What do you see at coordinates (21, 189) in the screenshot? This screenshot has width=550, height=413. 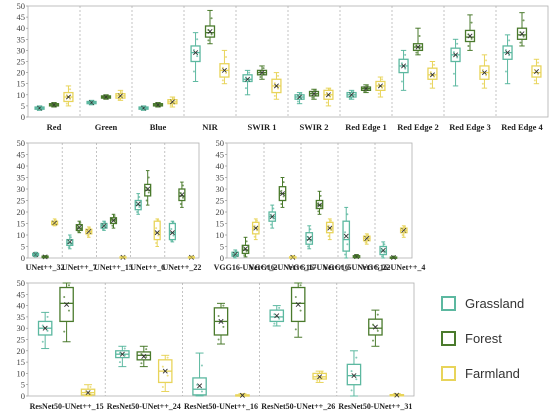 I see `y-tick-label: 30` at bounding box center [21, 189].